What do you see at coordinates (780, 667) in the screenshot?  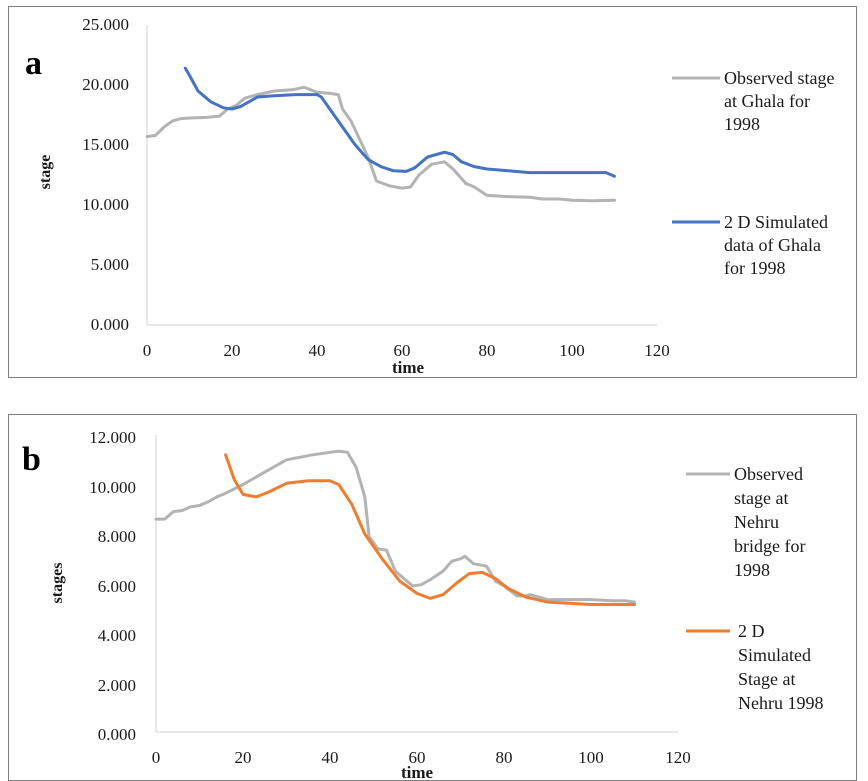 I see `chart-b-legend-simulated: 2 D Simulated Stage at Nehru 1998` at bounding box center [780, 667].